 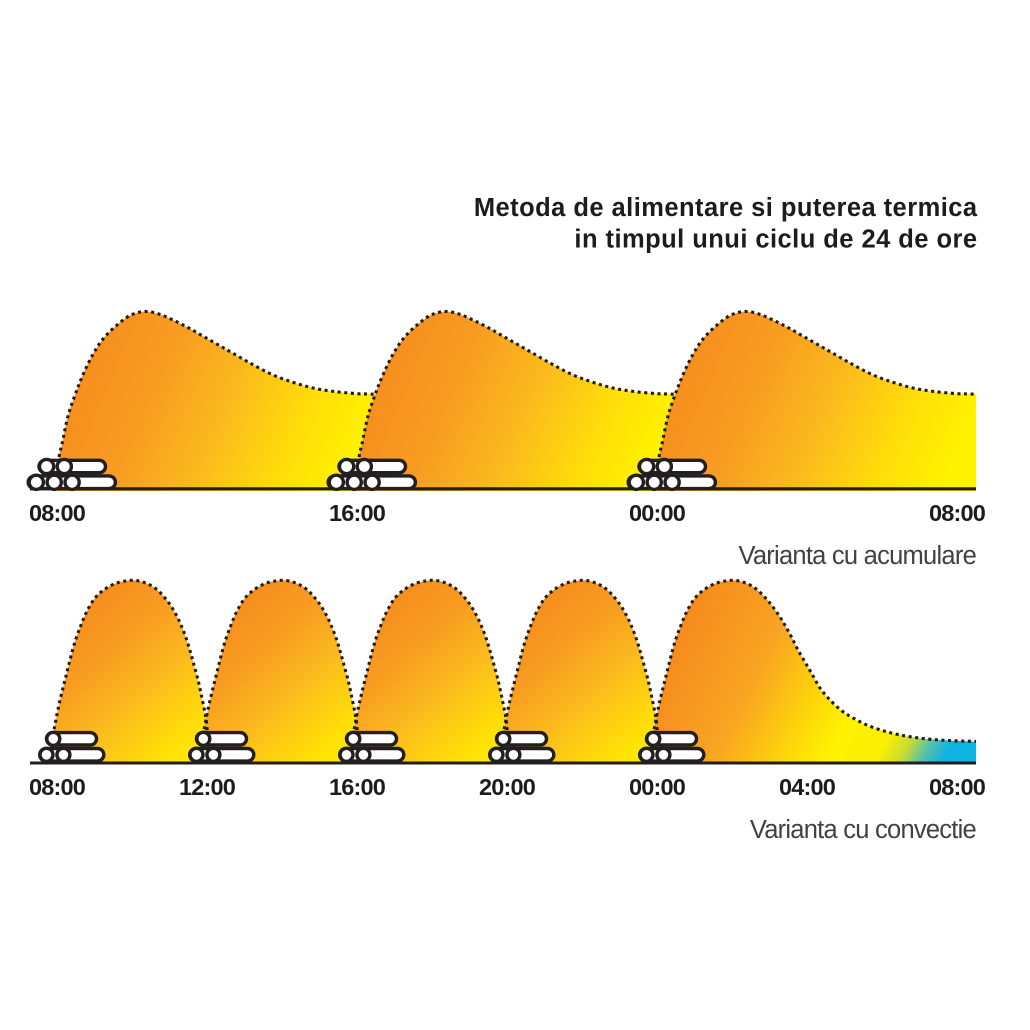 What do you see at coordinates (775, 240) in the screenshot?
I see `svg-text:in timpul unui ciclu de 24 de: in timpul unui ciclu de 24 de ore` at bounding box center [775, 240].